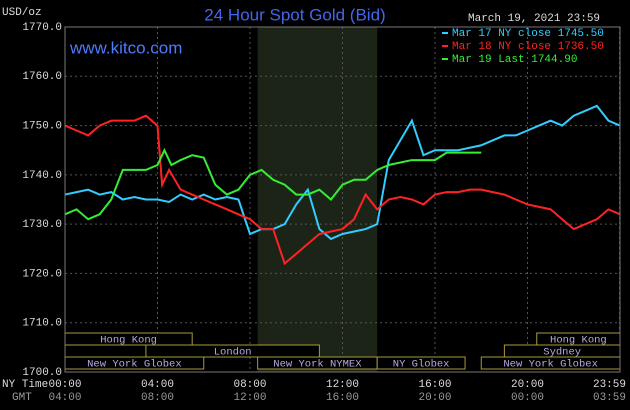 The image size is (630, 410). What do you see at coordinates (317, 364) in the screenshot?
I see `session-label: New York NYMEX` at bounding box center [317, 364].